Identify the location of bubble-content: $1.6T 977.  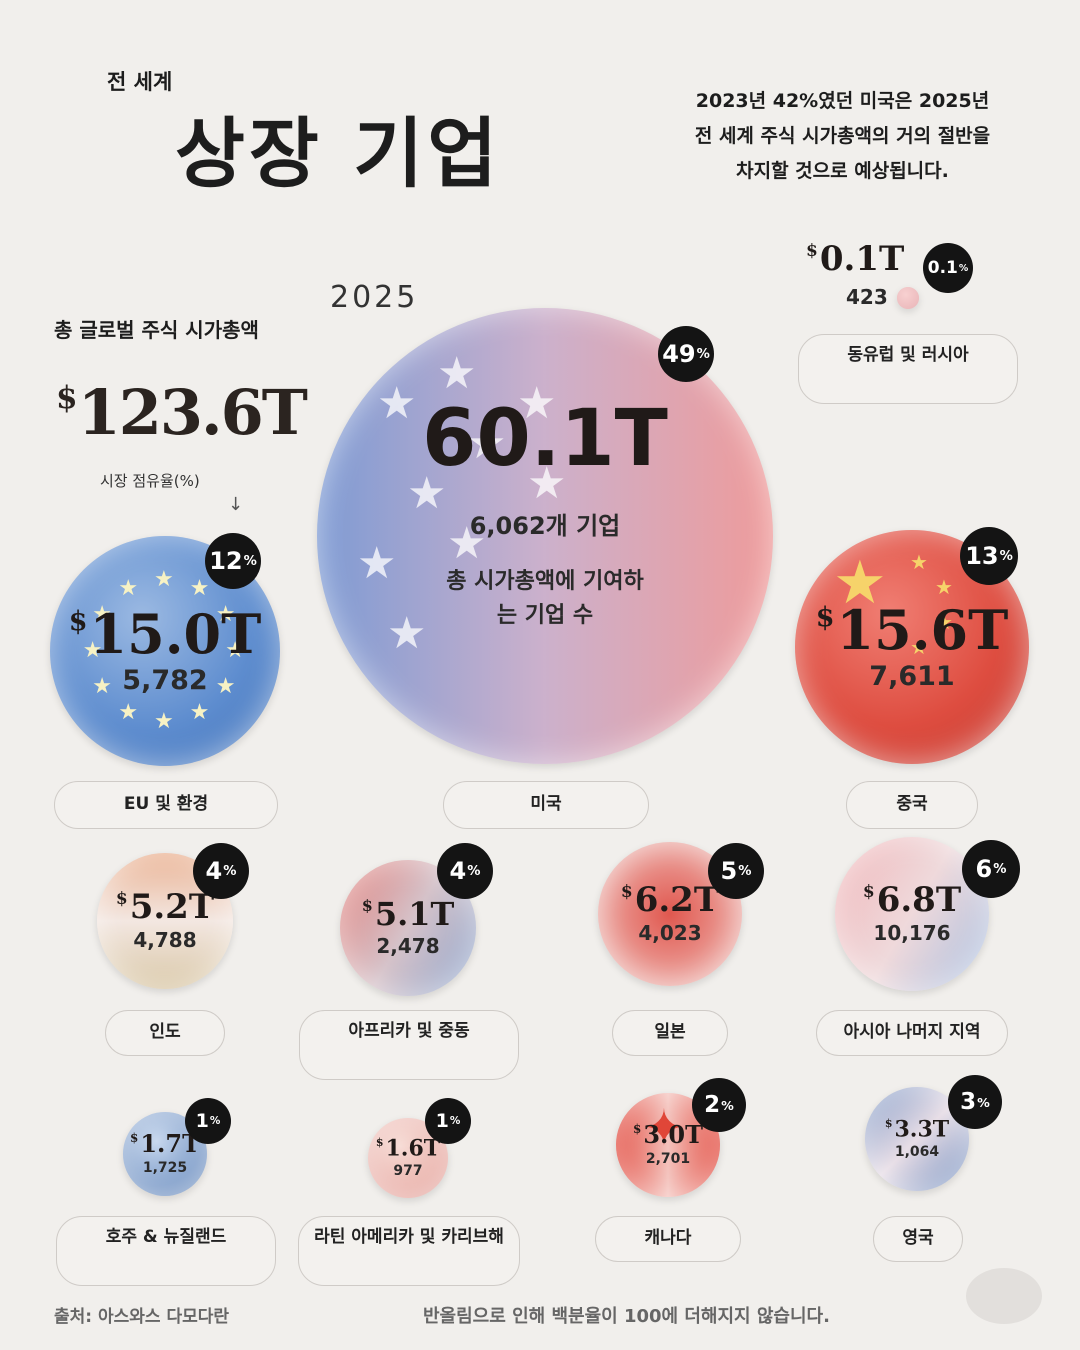
(408, 1158).